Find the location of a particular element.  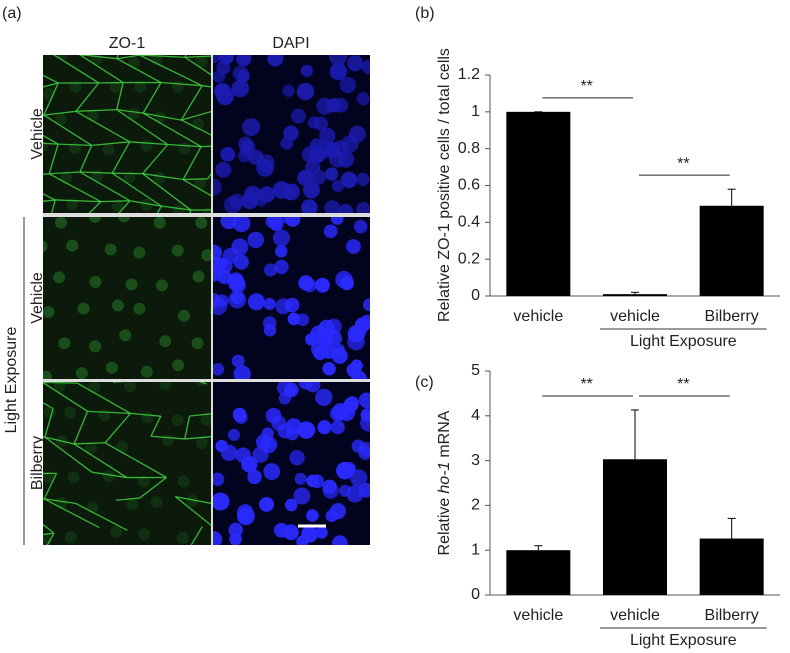

x-tick-label: vehicle is located at coordinates (538, 615).